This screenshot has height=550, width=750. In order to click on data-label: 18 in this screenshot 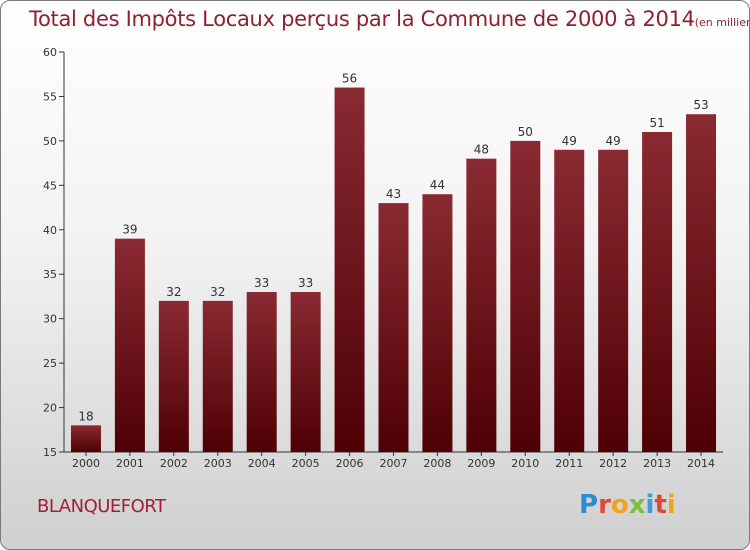, I will do `click(85, 416)`.